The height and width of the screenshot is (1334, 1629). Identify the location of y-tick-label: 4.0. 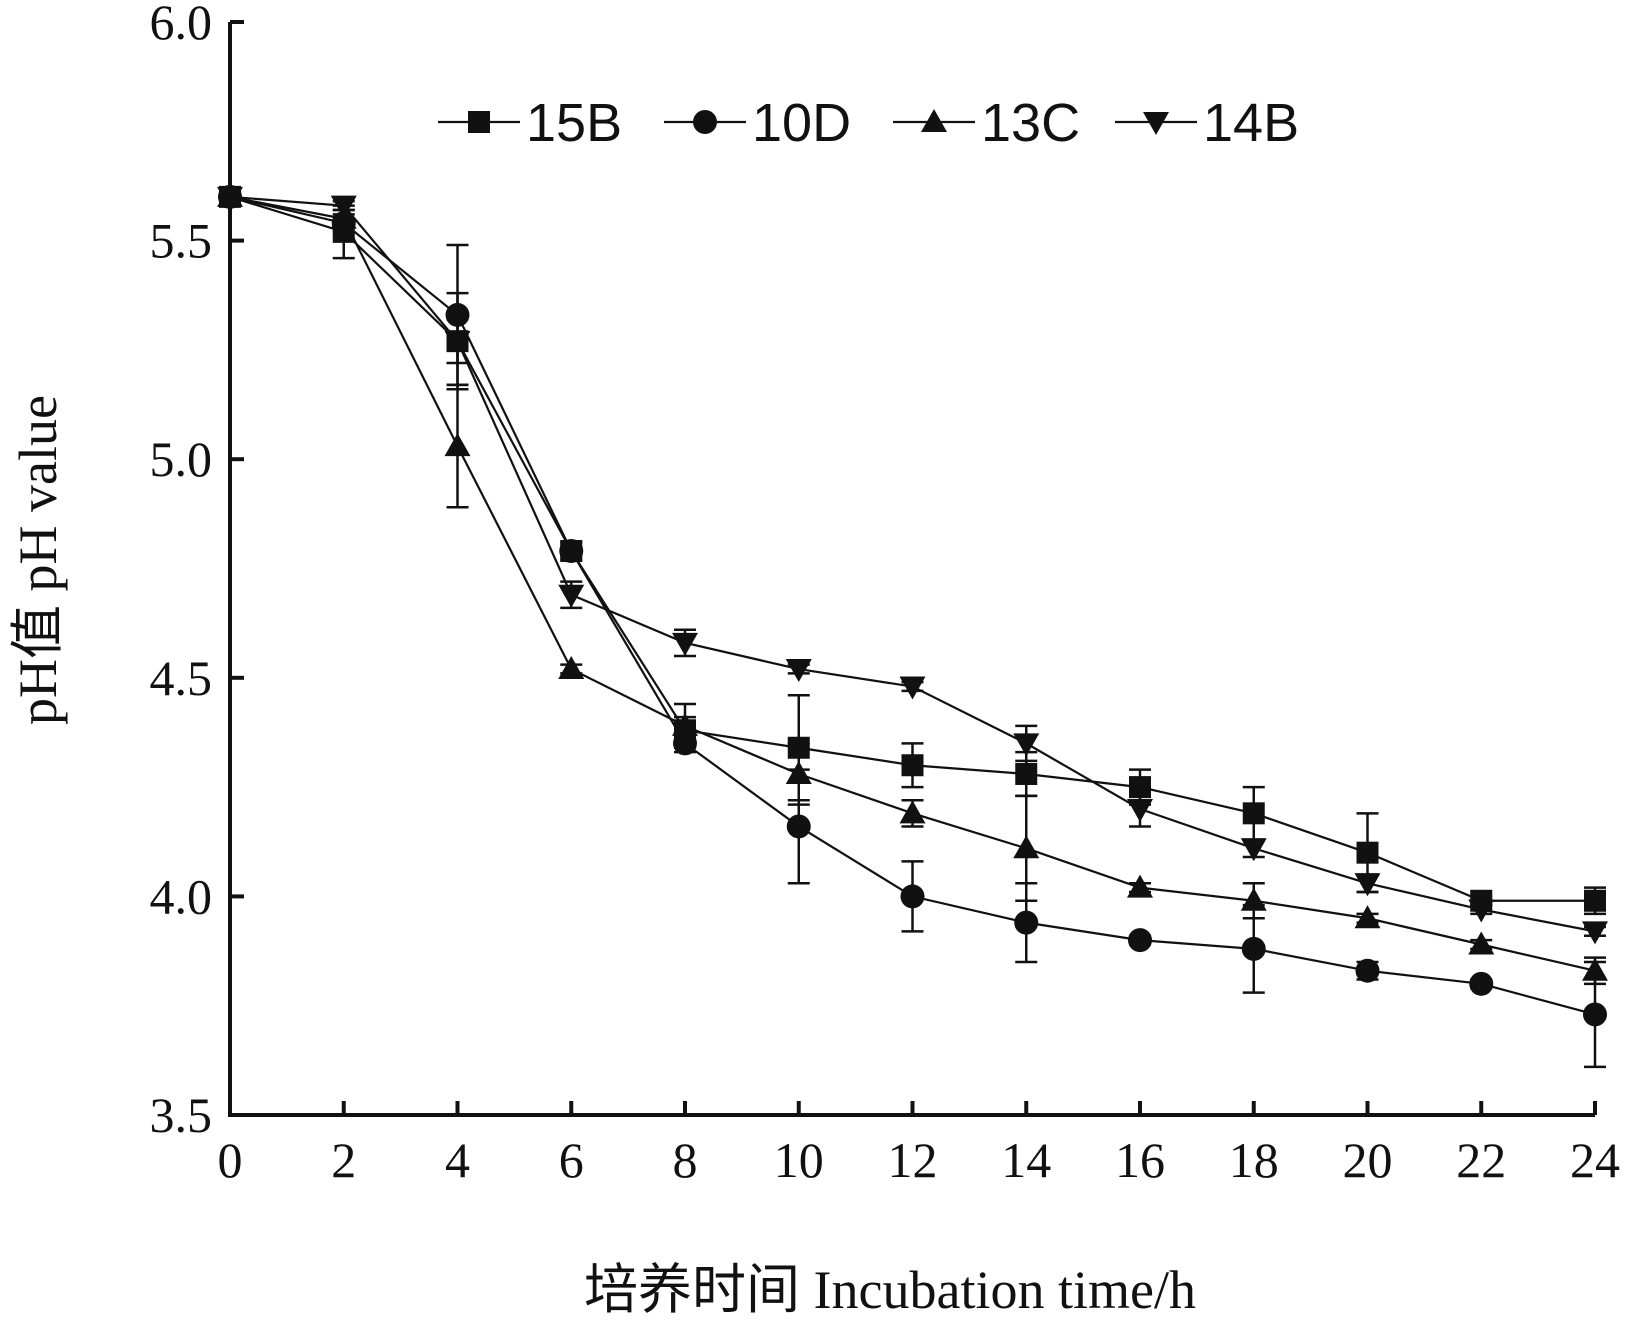
(181, 896).